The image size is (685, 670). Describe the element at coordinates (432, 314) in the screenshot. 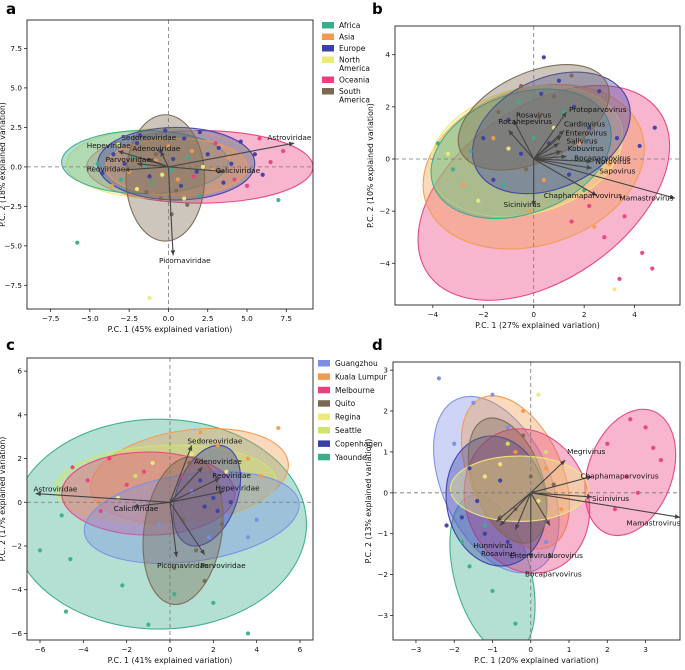

I see `x-tick-label: −4` at that location.